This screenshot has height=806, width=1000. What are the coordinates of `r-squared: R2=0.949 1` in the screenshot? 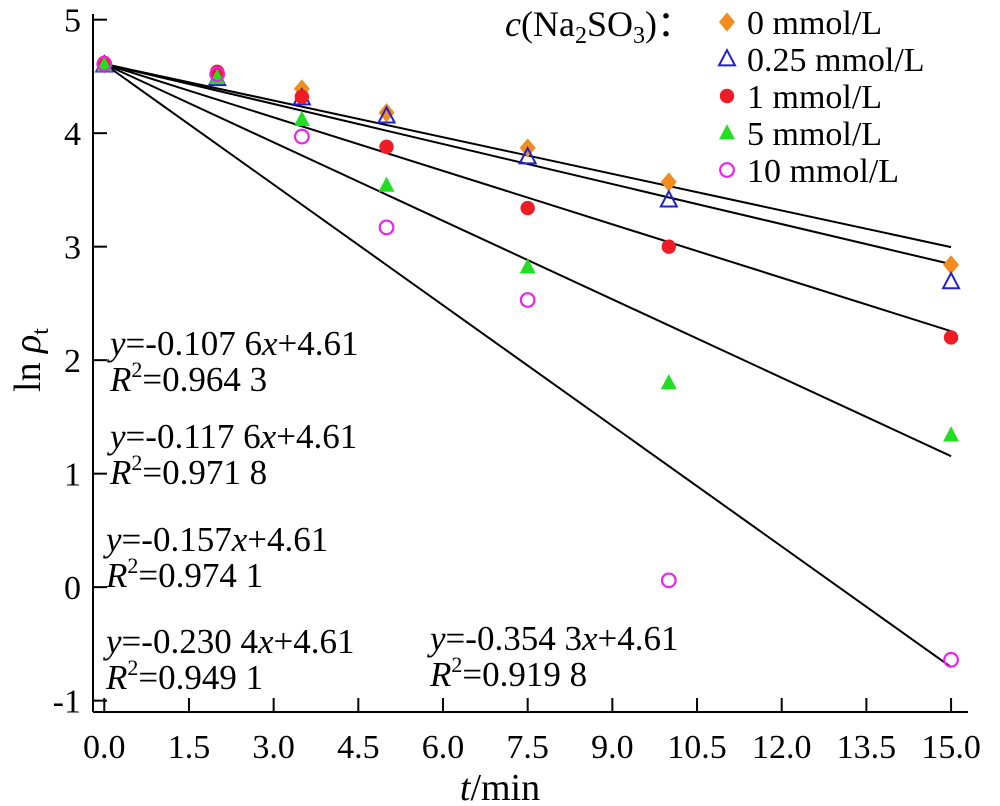 It's located at (184, 676).